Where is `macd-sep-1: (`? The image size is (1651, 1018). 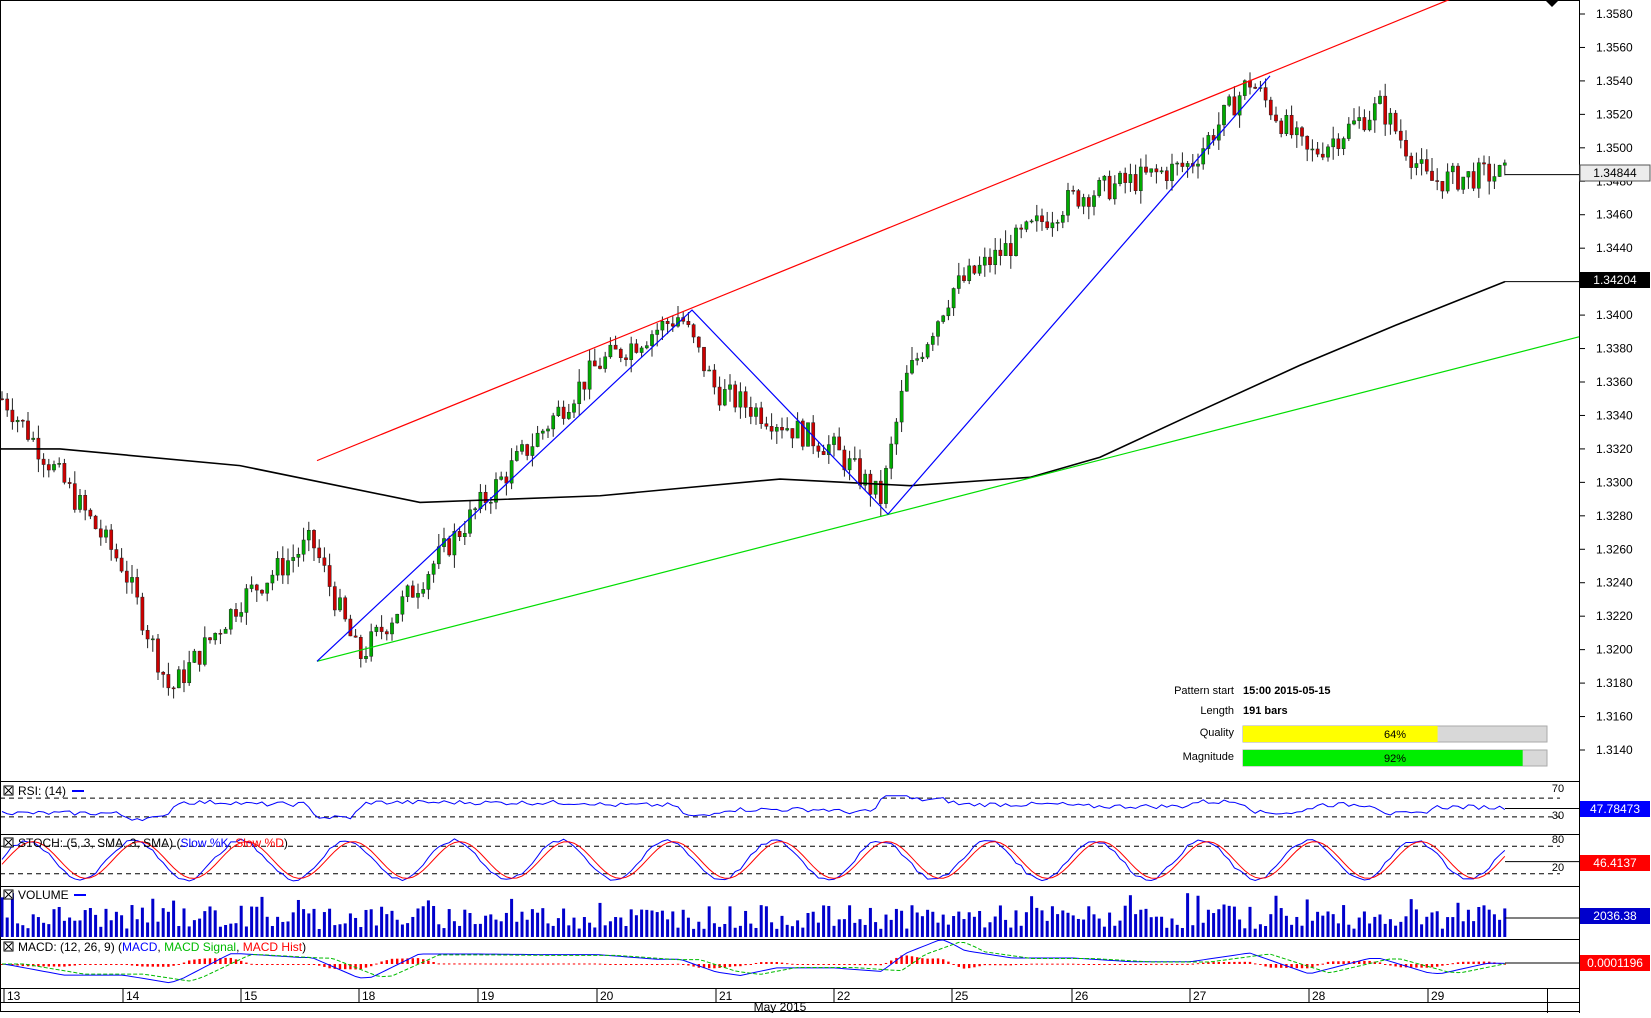 macd-sep-1: ( is located at coordinates (118, 947).